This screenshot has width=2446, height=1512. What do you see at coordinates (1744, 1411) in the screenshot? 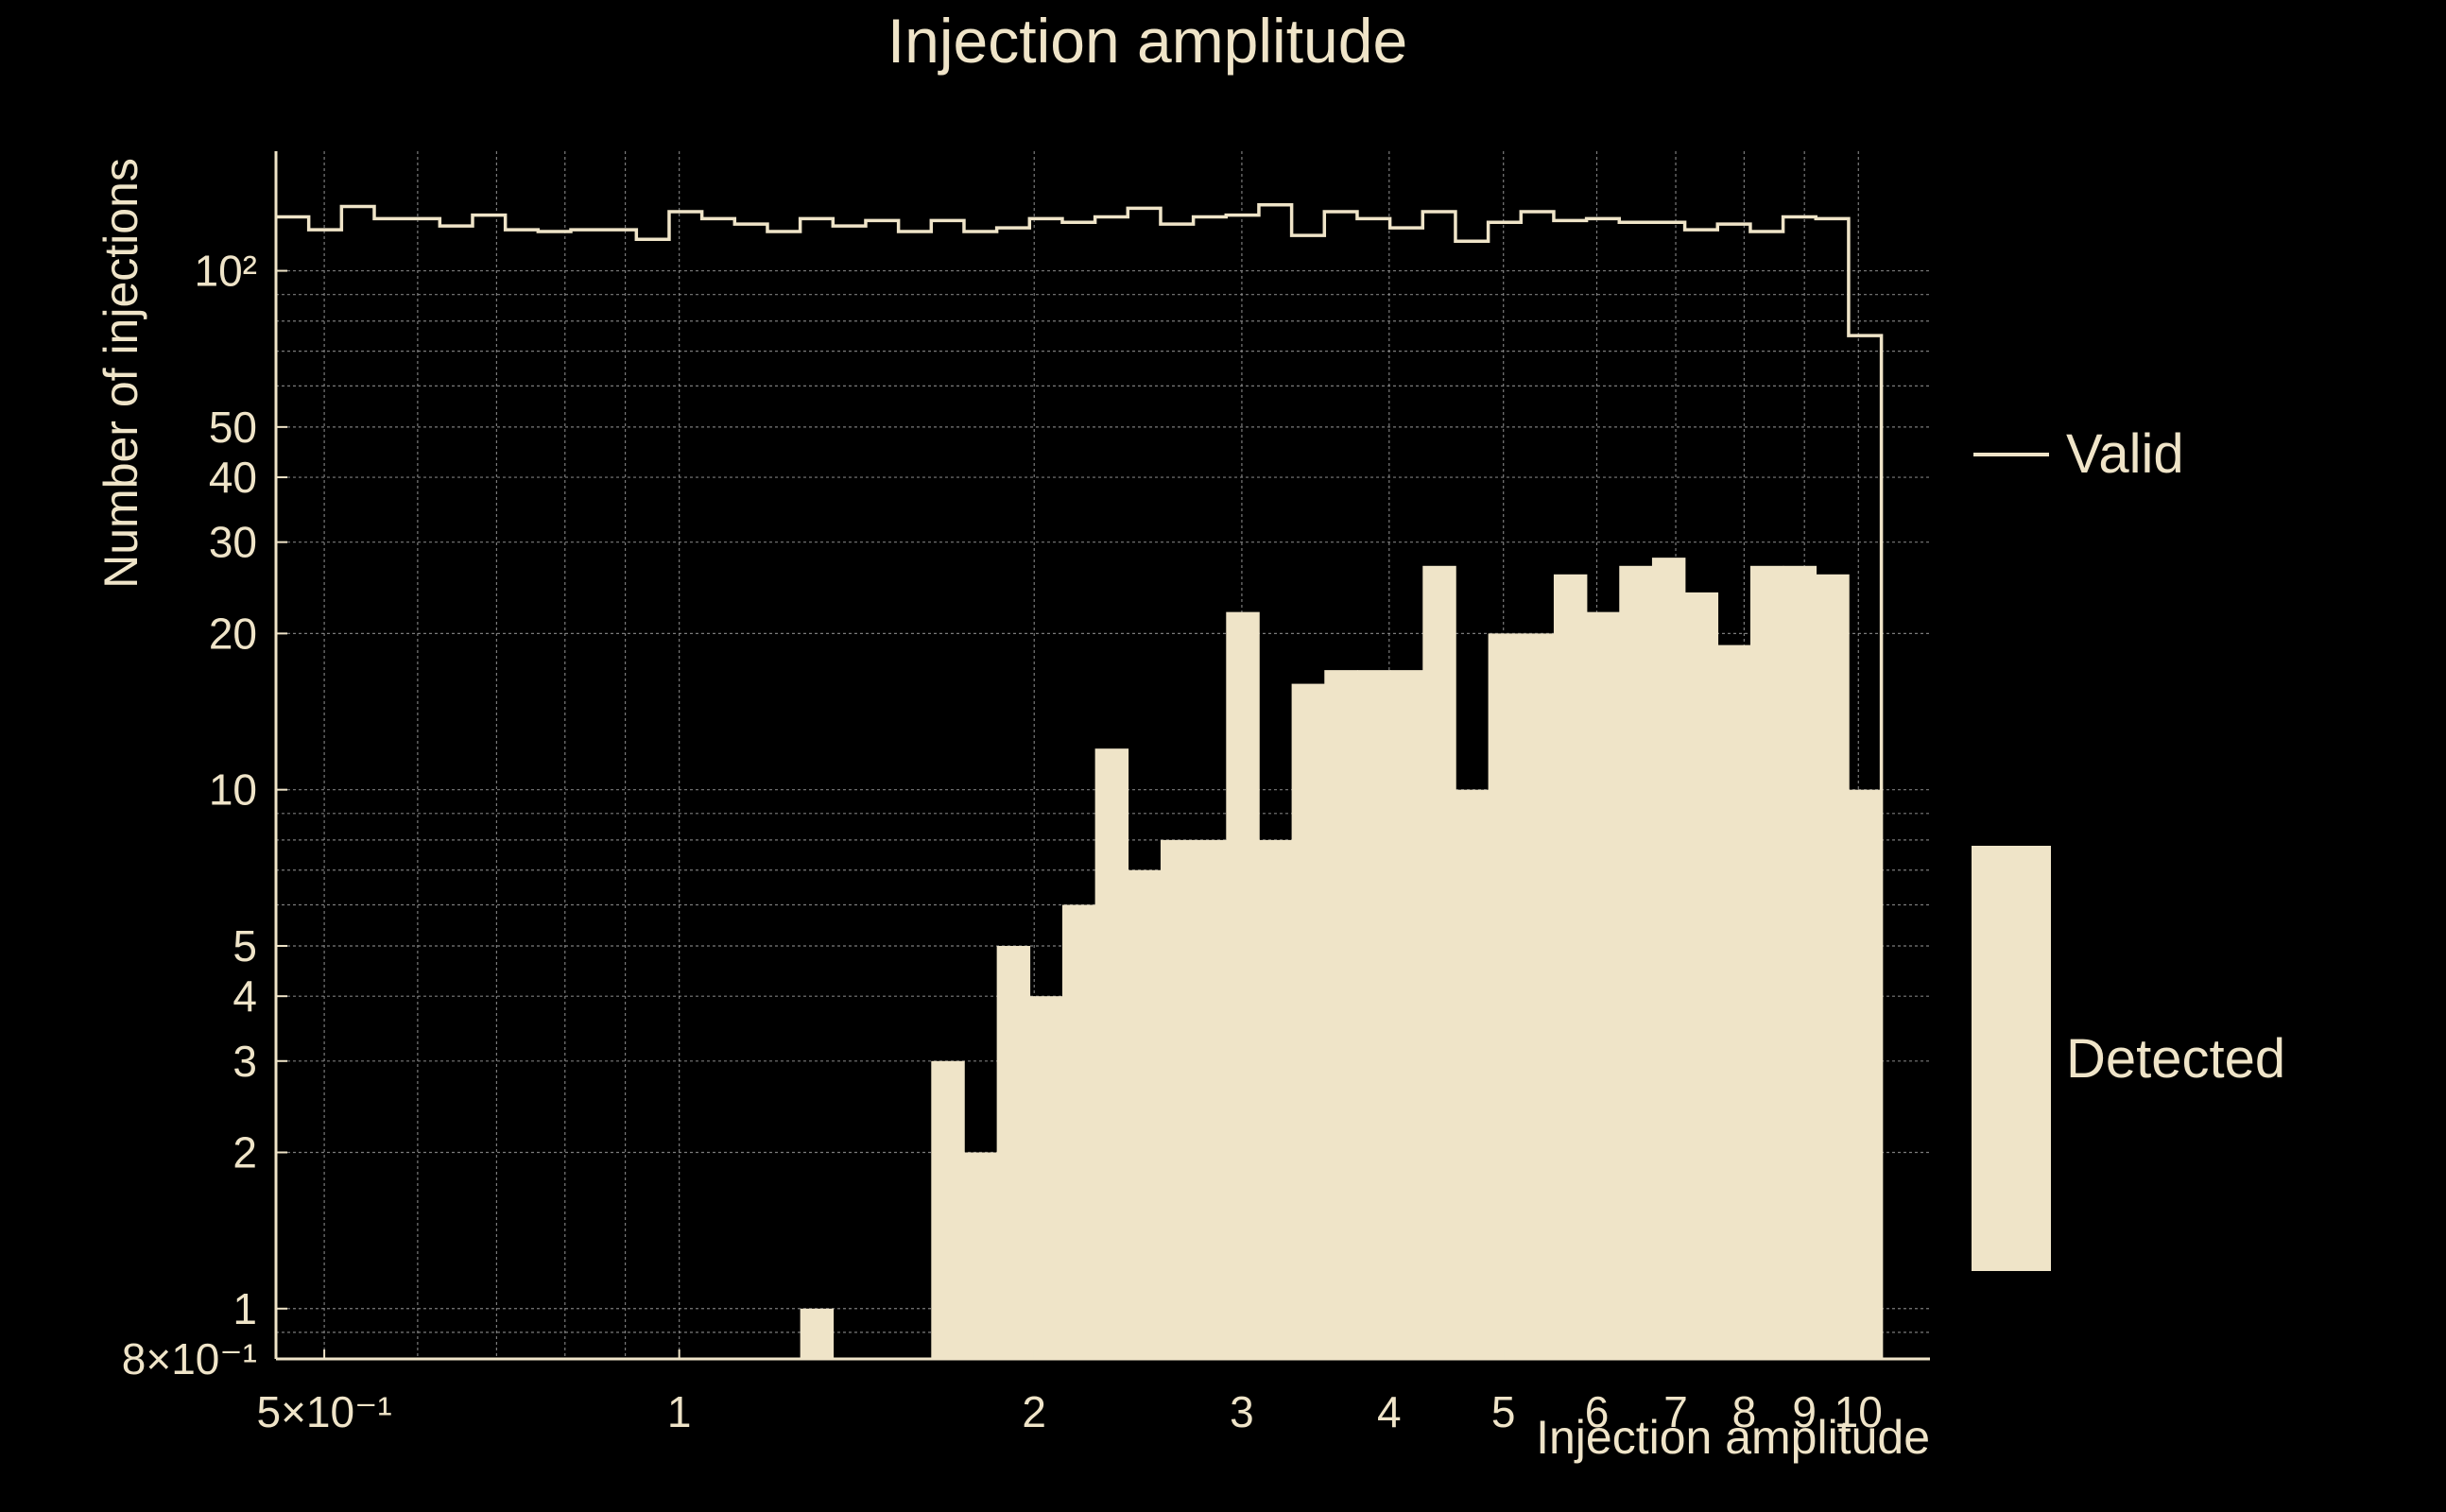
I see `x-tick-label: 8` at bounding box center [1744, 1411].